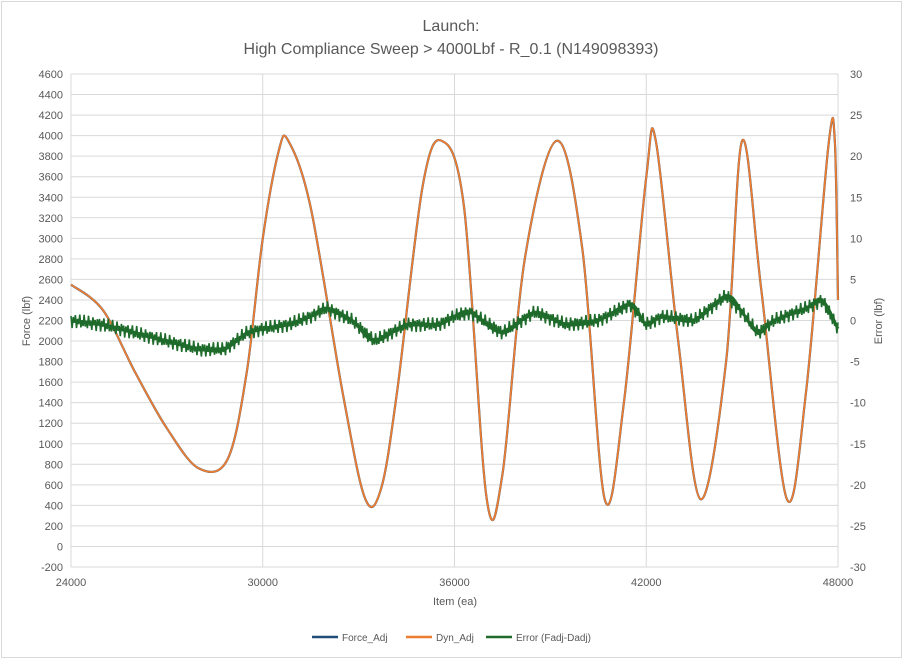 This screenshot has width=905, height=661. I want to click on y-tick-label: 3200, so click(51, 219).